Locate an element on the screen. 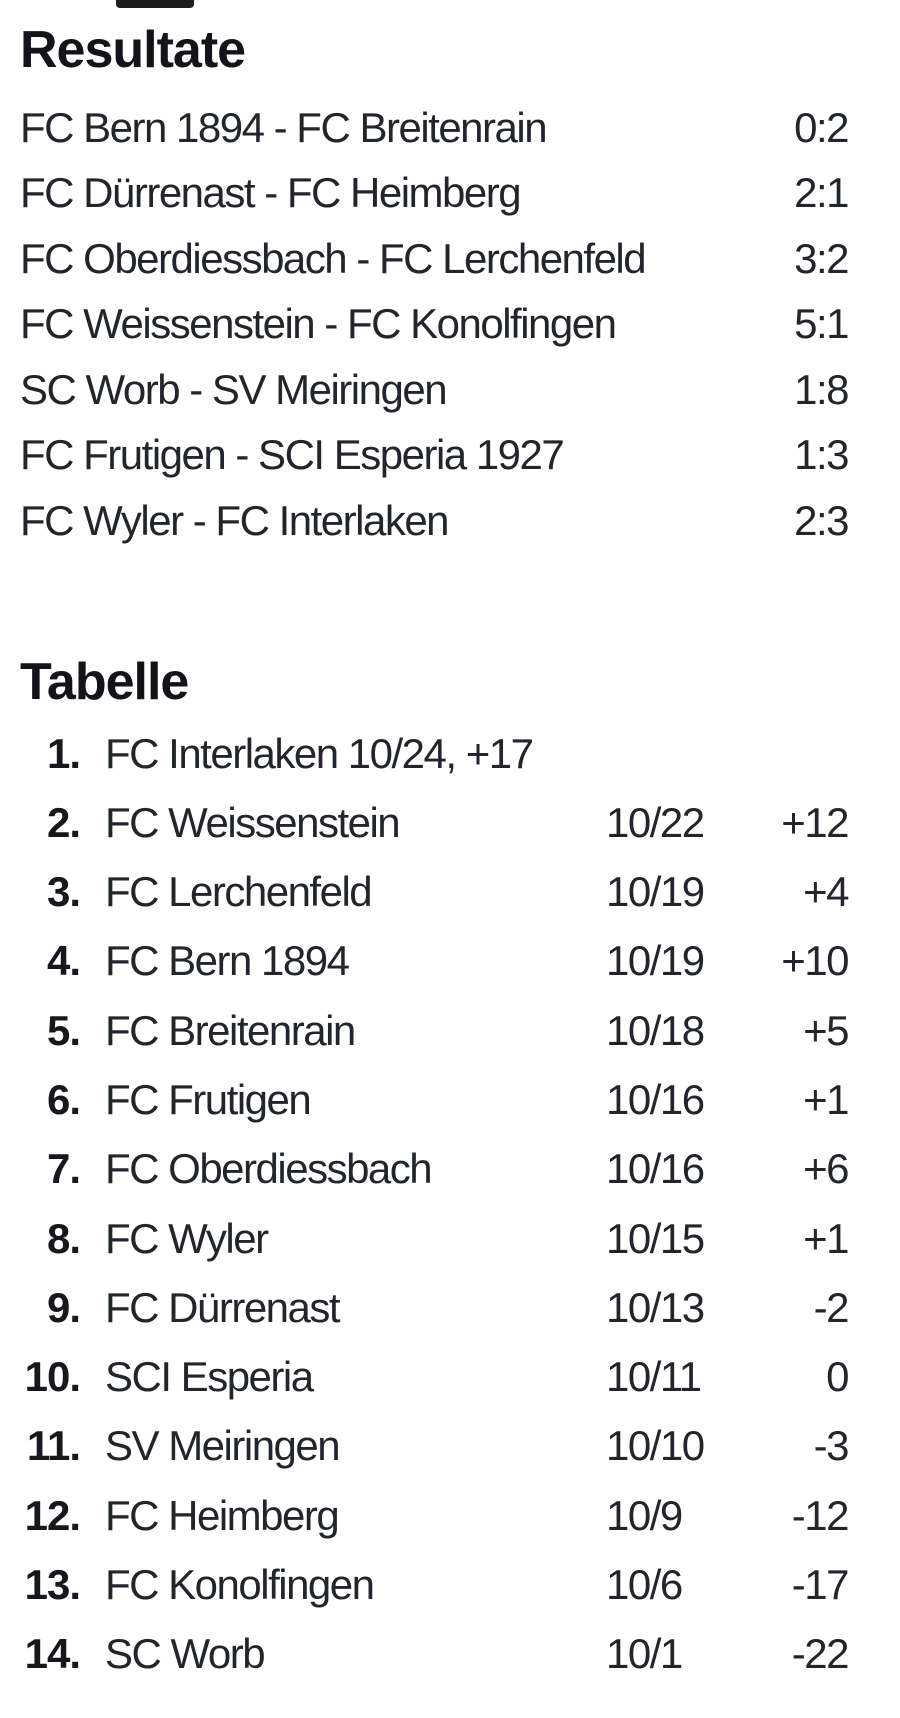 Image resolution: width=900 pixels, height=1718 pixels. match-pairing: FC Weissenstein - FC Konolfingen is located at coordinates (318, 324).